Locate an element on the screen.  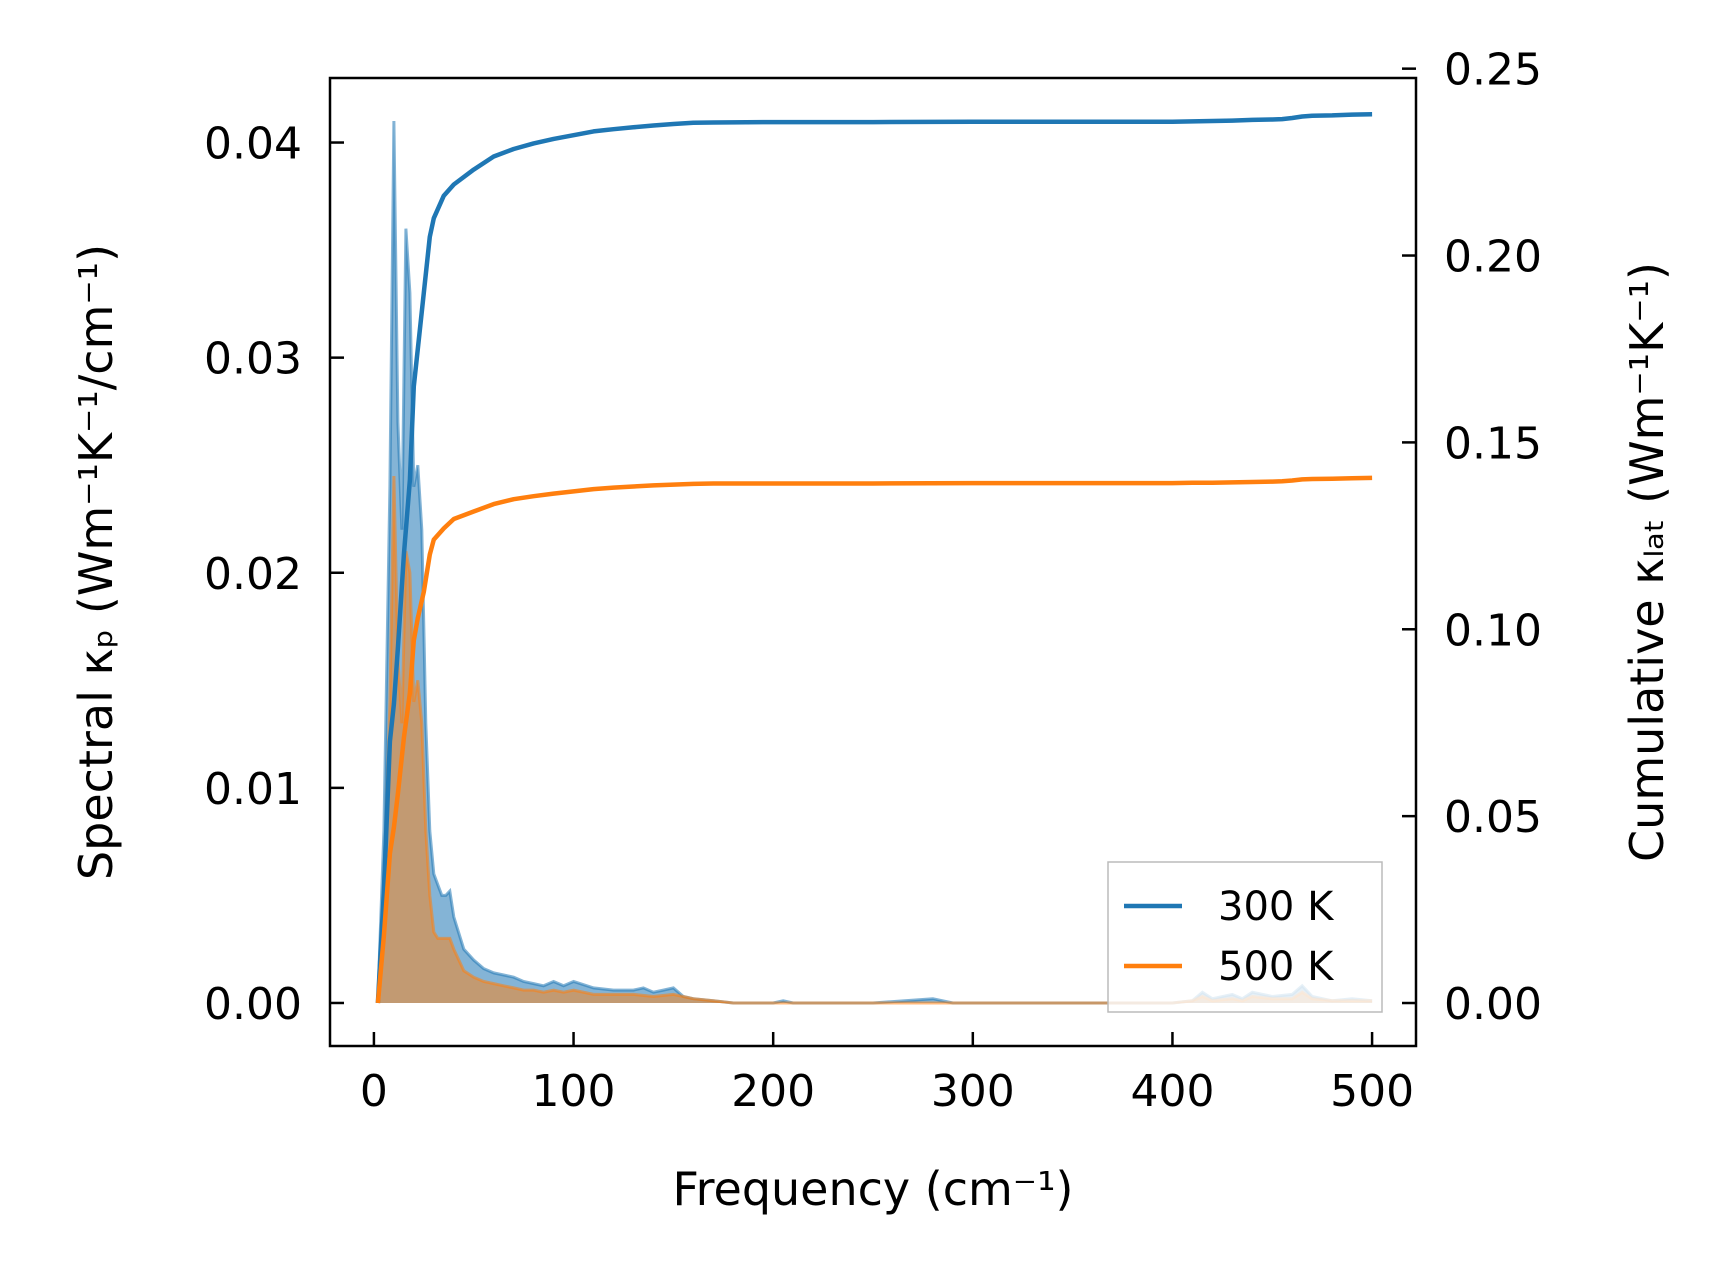
x-tick-label: 400 is located at coordinates (1172, 1091).